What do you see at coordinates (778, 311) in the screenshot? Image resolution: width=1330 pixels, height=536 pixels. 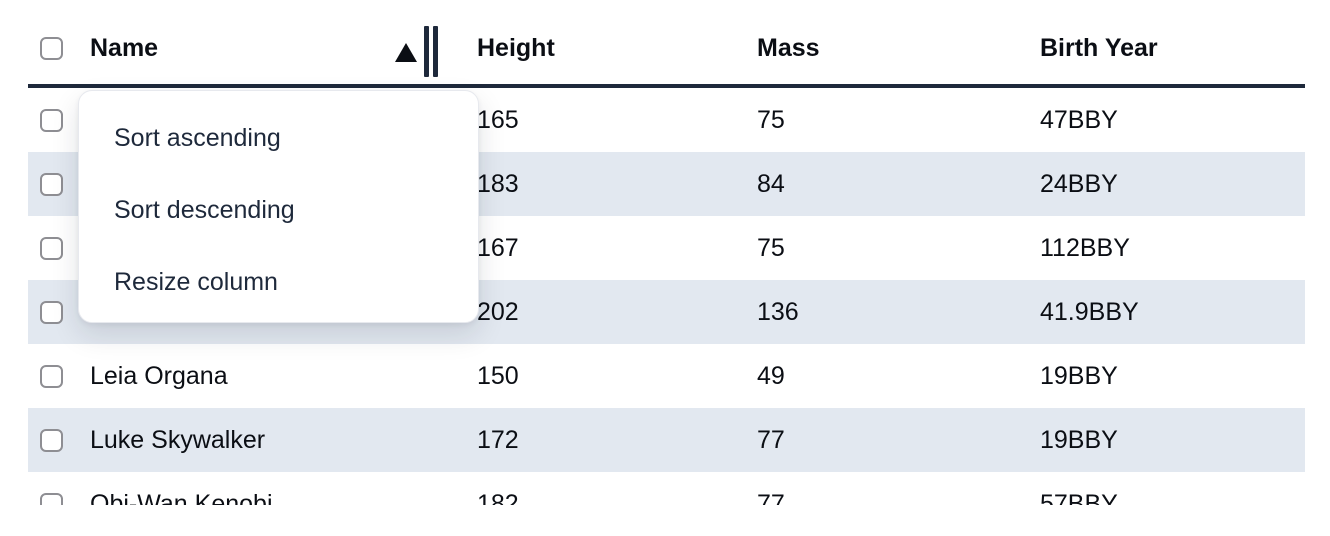 I see `mass-cell: 136` at bounding box center [778, 311].